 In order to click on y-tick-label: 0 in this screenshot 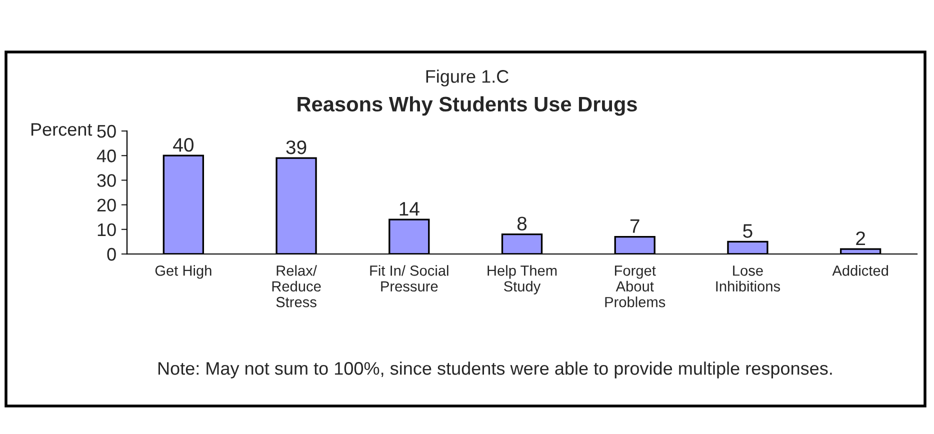, I will do `click(111, 254)`.